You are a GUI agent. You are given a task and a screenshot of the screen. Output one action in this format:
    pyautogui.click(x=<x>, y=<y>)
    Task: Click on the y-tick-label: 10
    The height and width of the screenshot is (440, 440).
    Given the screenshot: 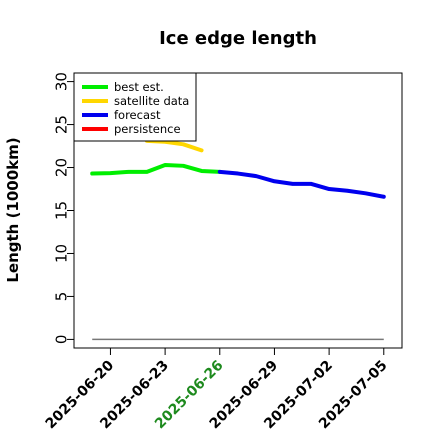 What is the action you would take?
    pyautogui.click(x=61, y=253)
    